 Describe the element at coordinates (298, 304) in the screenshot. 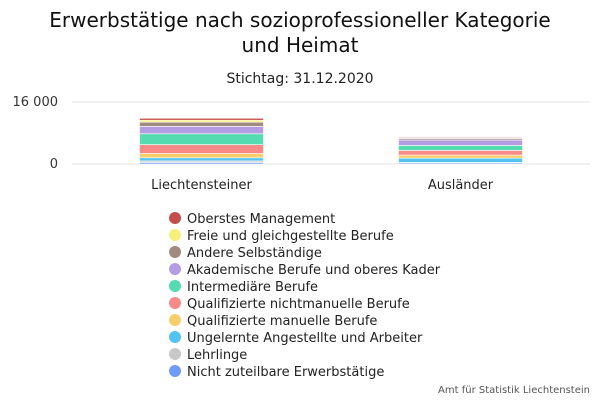

I see `legend-label: Qualifizierte nichtmanuelle Berufe` at that location.